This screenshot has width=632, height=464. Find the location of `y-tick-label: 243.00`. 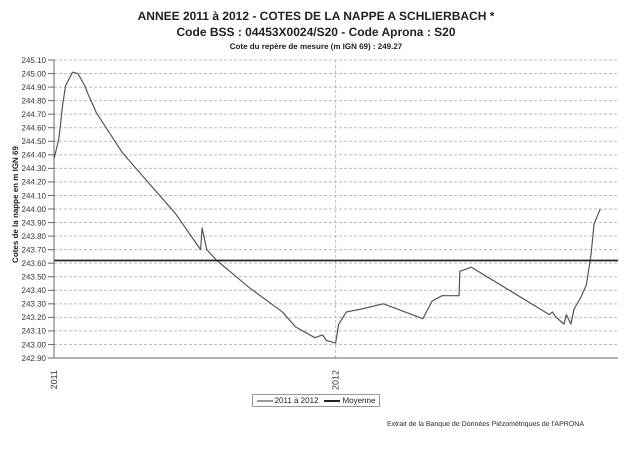

y-tick-label: 243.00 is located at coordinates (34, 345).